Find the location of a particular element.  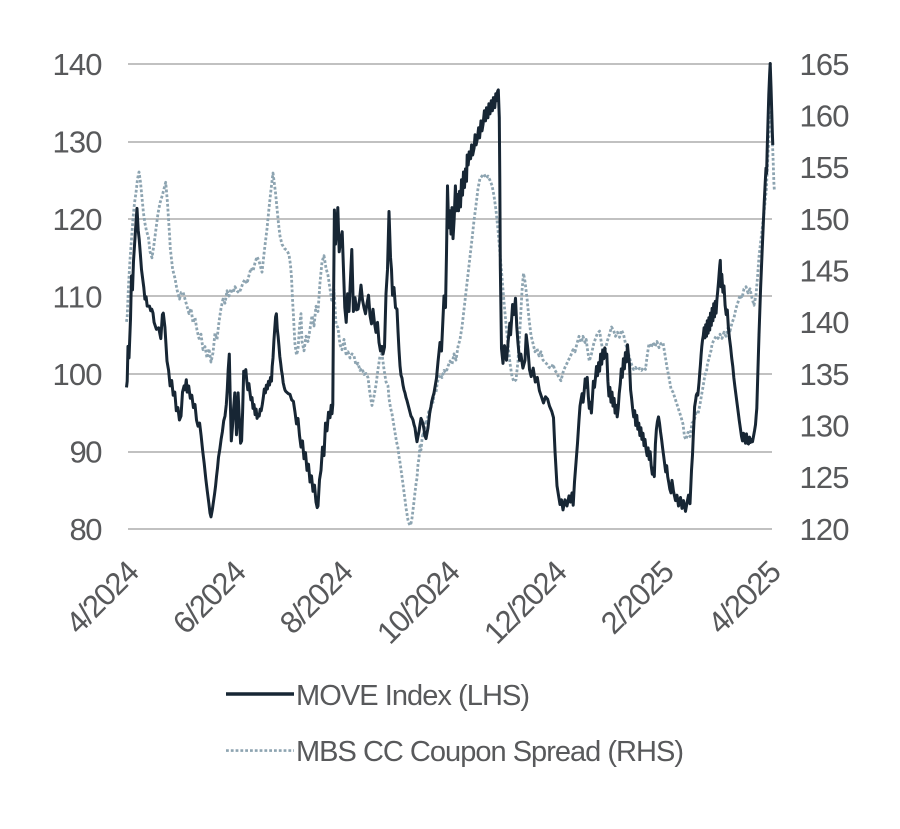

svg-text: 4/2024 is located at coordinates (102, 597).